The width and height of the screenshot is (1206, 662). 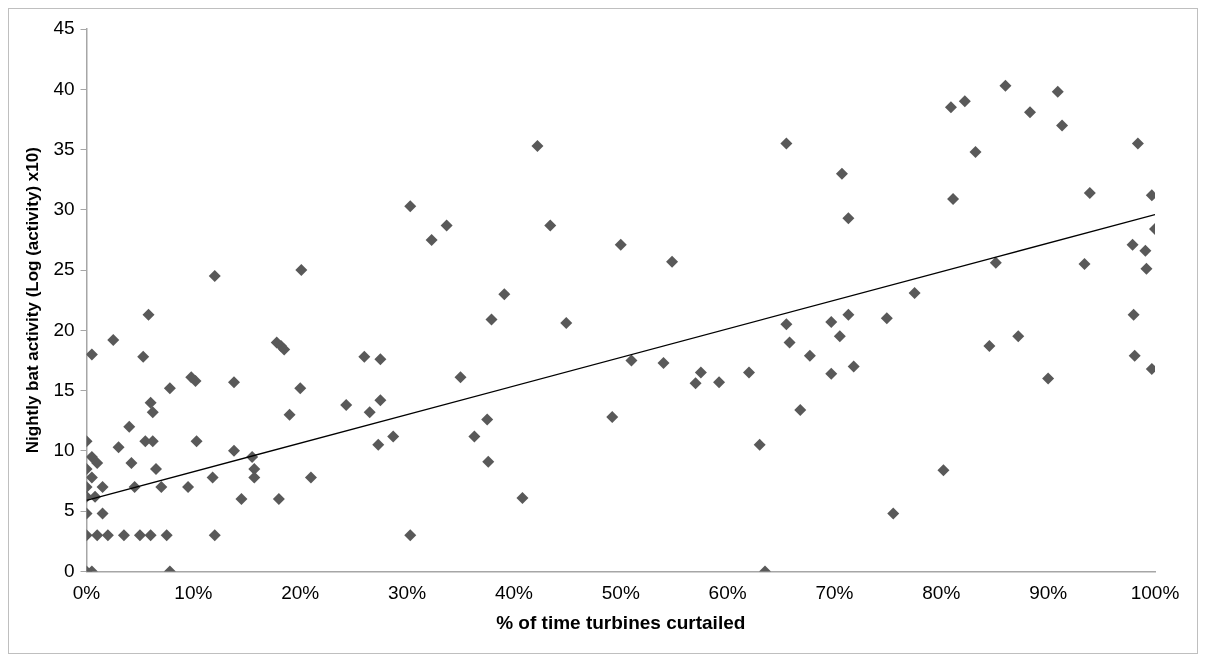 I want to click on y-tick-label: 20, so click(x=64, y=329).